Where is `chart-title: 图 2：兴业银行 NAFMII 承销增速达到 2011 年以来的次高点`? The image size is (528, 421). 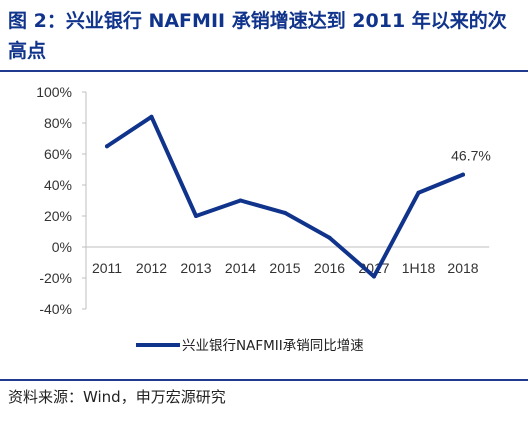 chart-title: 图 2：兴业银行 NAFMII 承销增速达到 2011 年以来的次高点 is located at coordinates (257, 36).